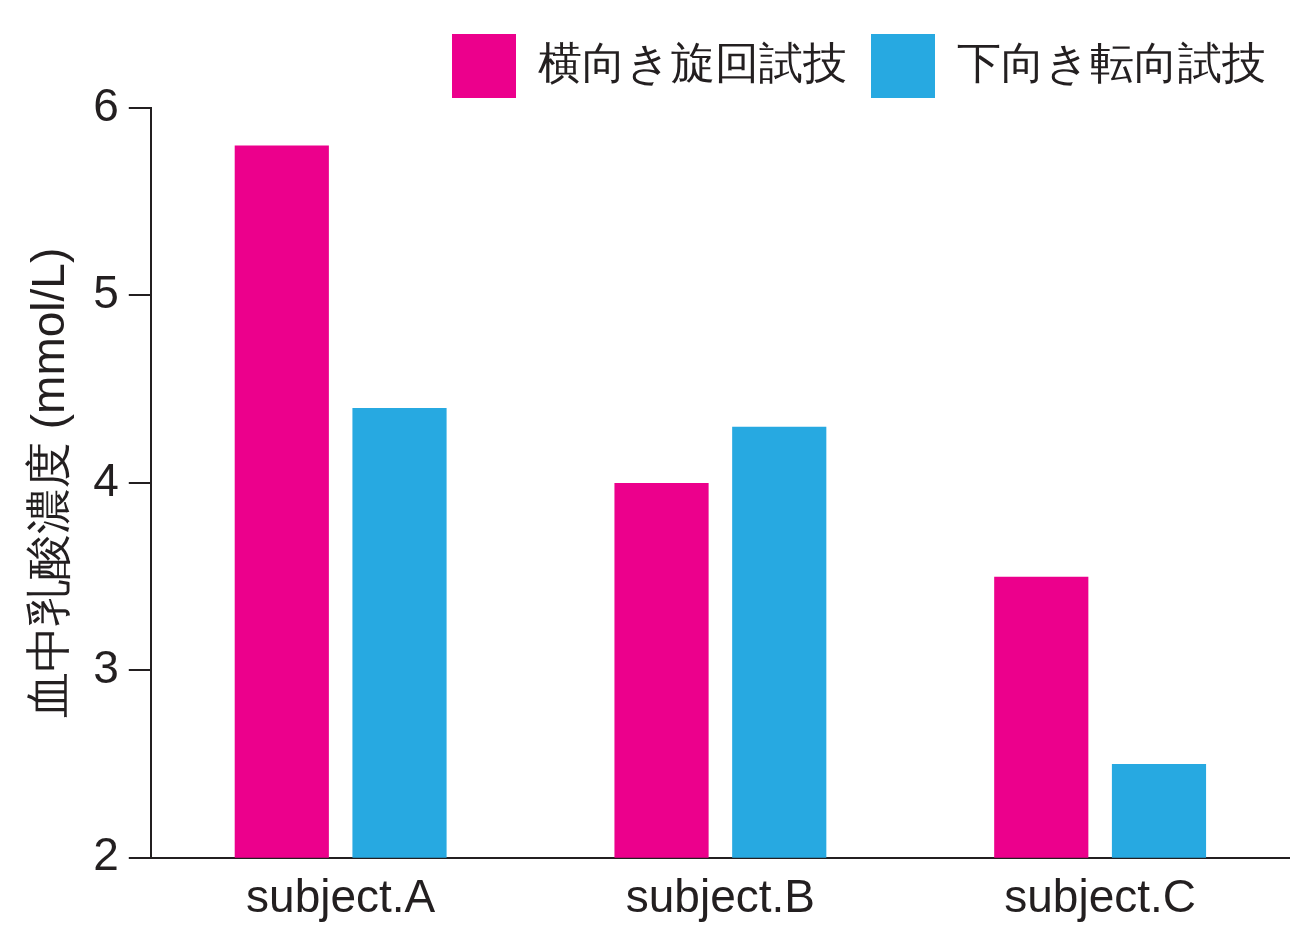 This screenshot has width=1290, height=941. What do you see at coordinates (106, 667) in the screenshot?
I see `y-tick-label: 3` at bounding box center [106, 667].